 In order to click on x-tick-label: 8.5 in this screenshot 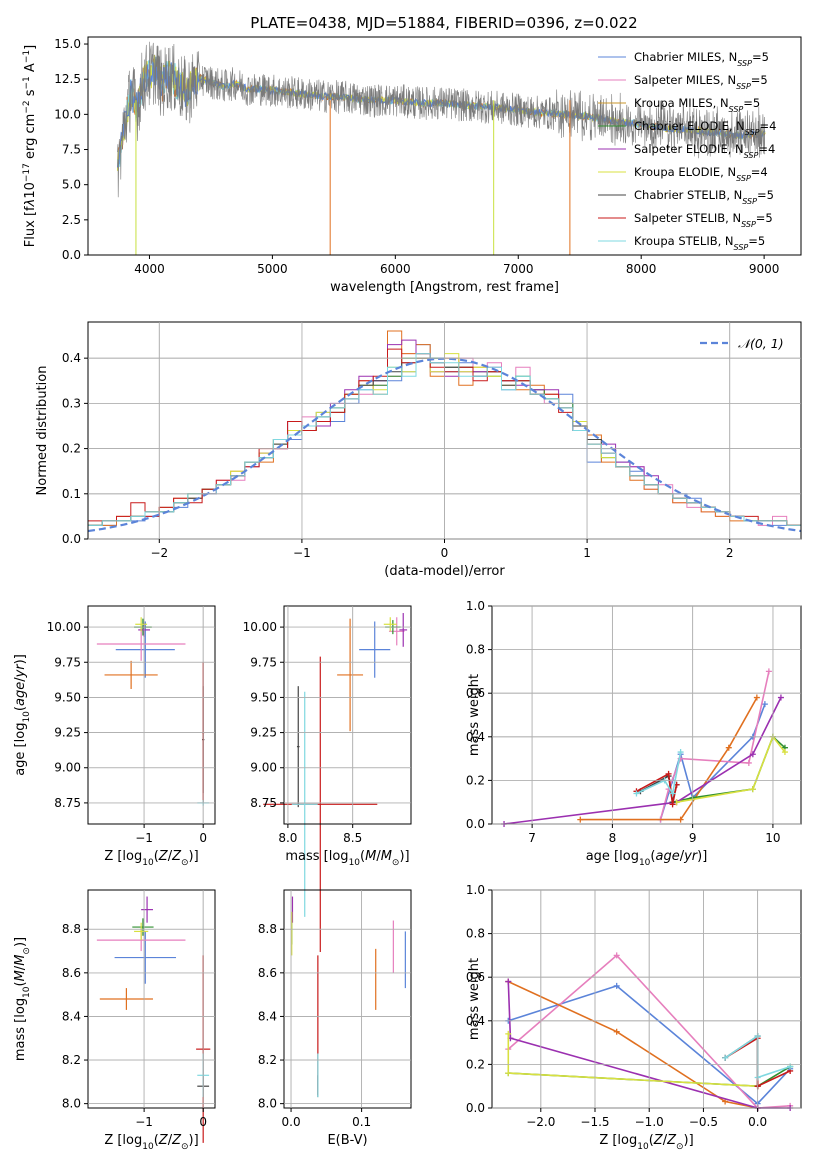, I will do `click(352, 838)`.